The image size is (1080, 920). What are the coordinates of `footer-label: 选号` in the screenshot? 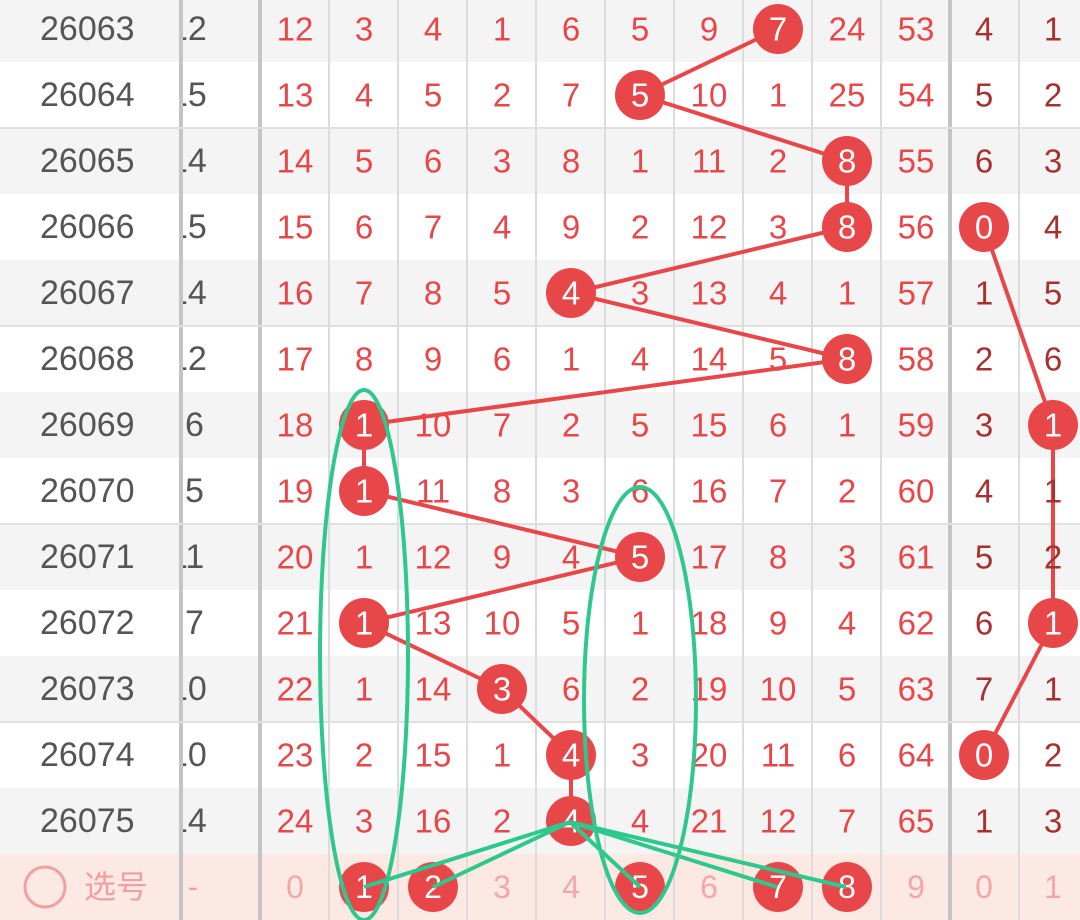 It's located at (116, 887).